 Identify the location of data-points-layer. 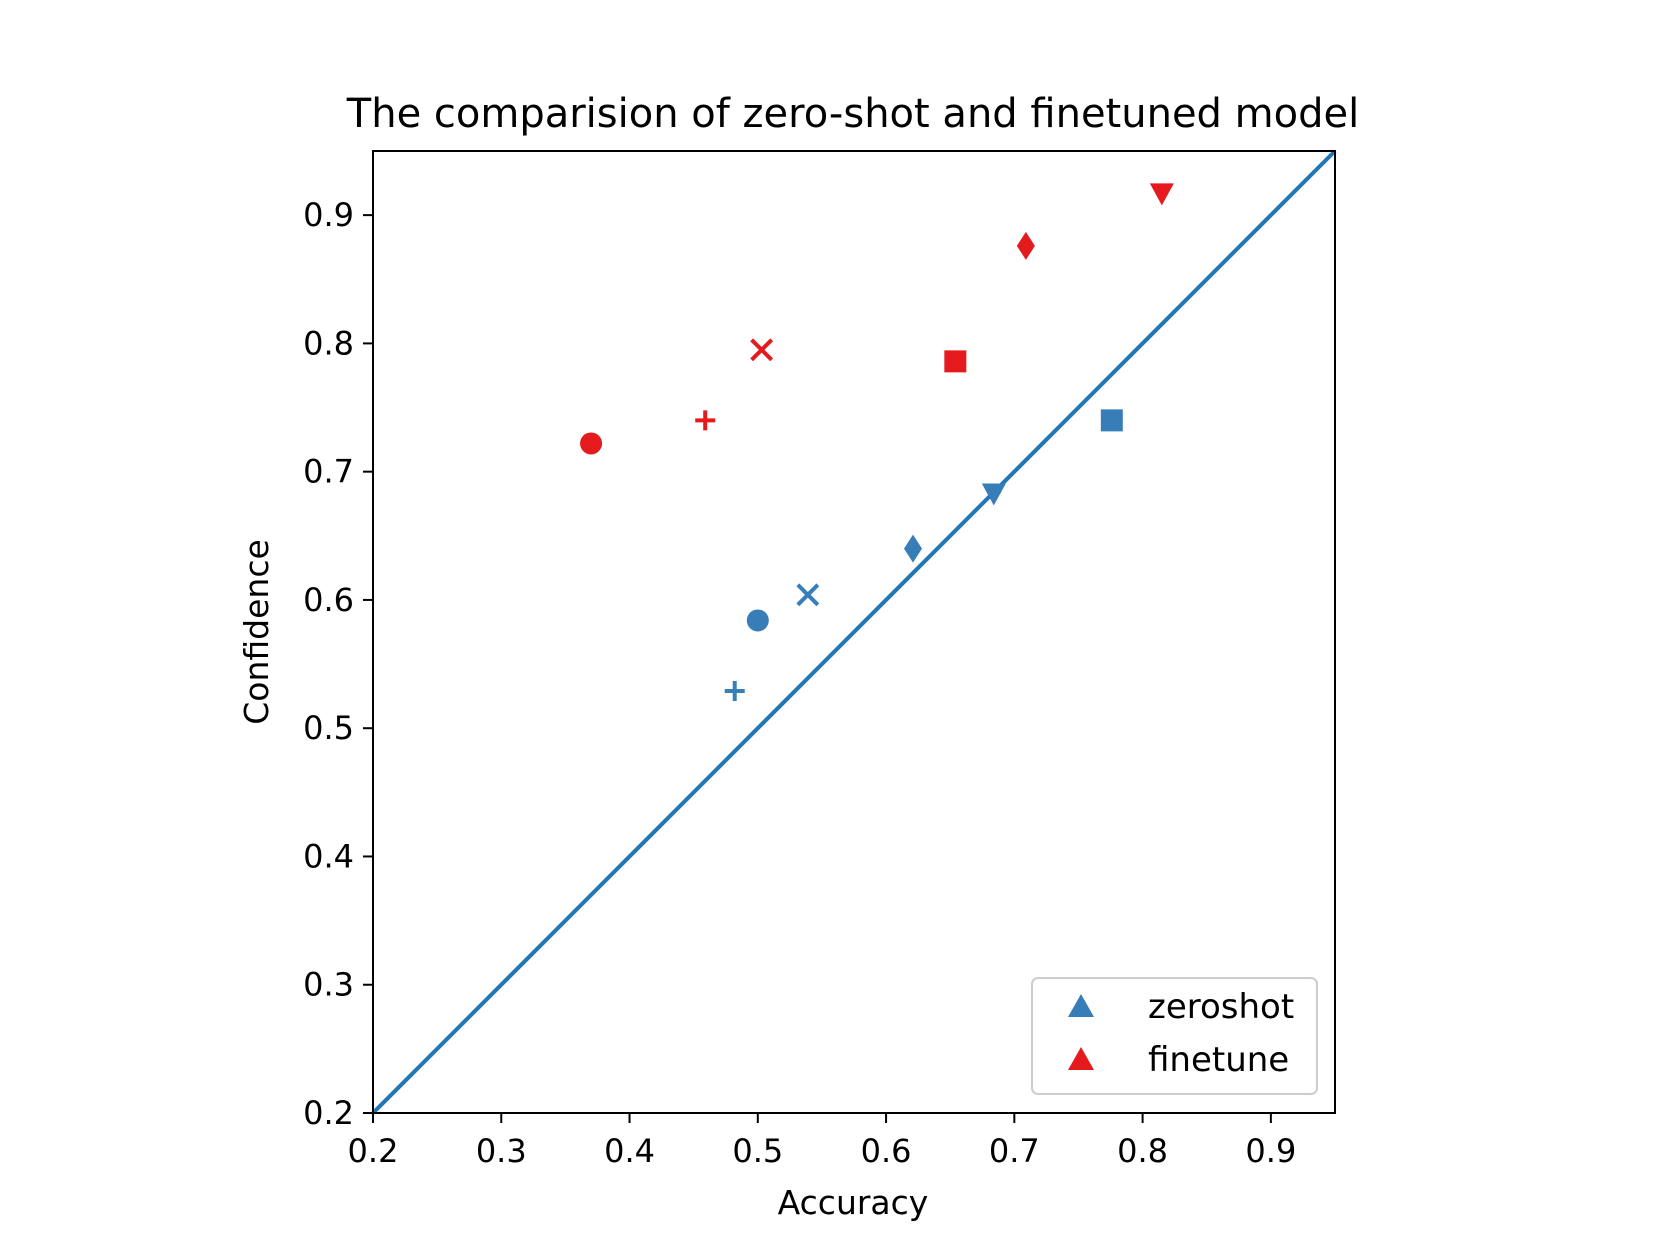
(877, 442).